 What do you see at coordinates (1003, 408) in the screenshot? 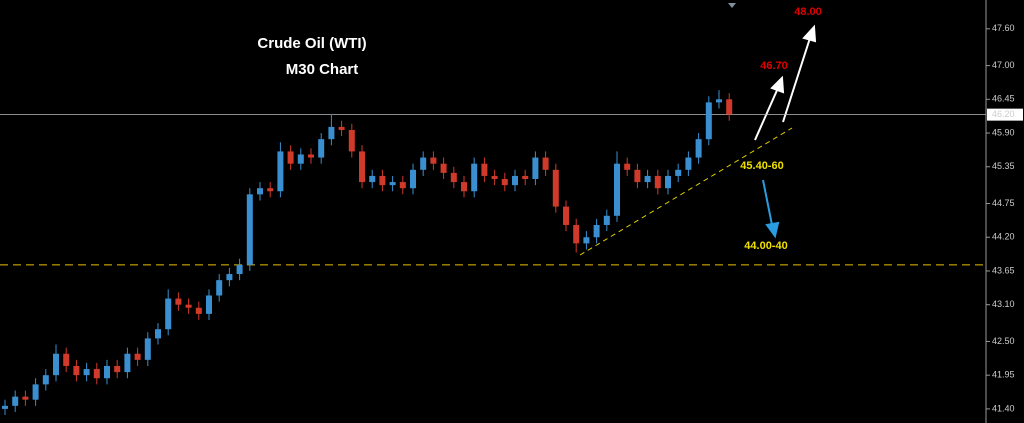
I see `y-tick-label: 41.40` at bounding box center [1003, 408].